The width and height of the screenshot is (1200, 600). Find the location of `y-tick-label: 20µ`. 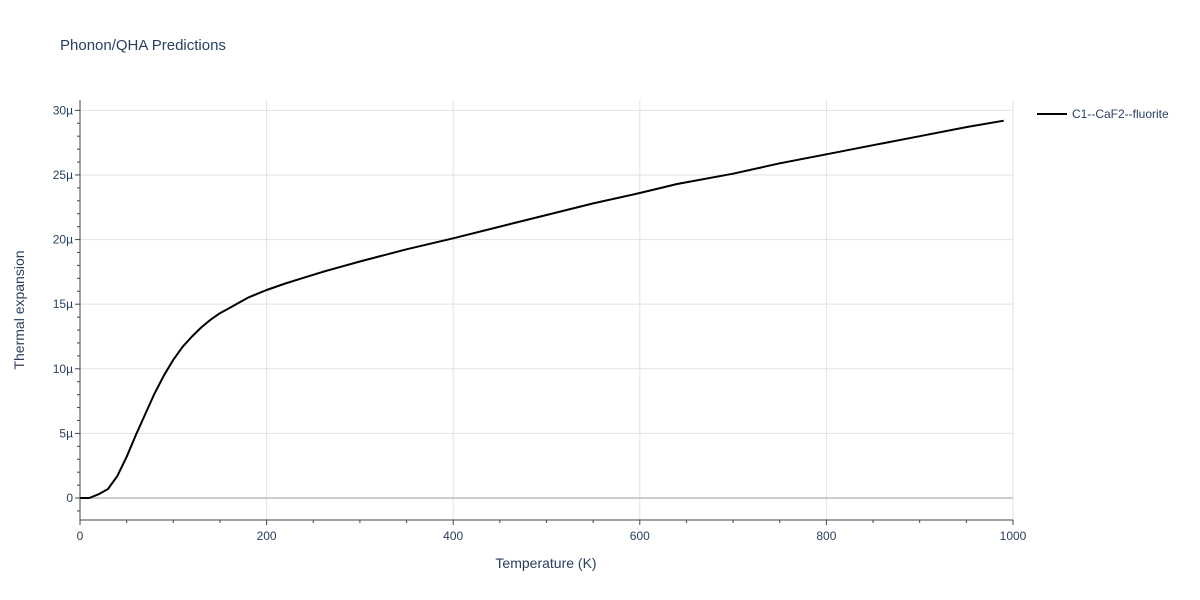

y-tick-label: 20µ is located at coordinates (63, 240).